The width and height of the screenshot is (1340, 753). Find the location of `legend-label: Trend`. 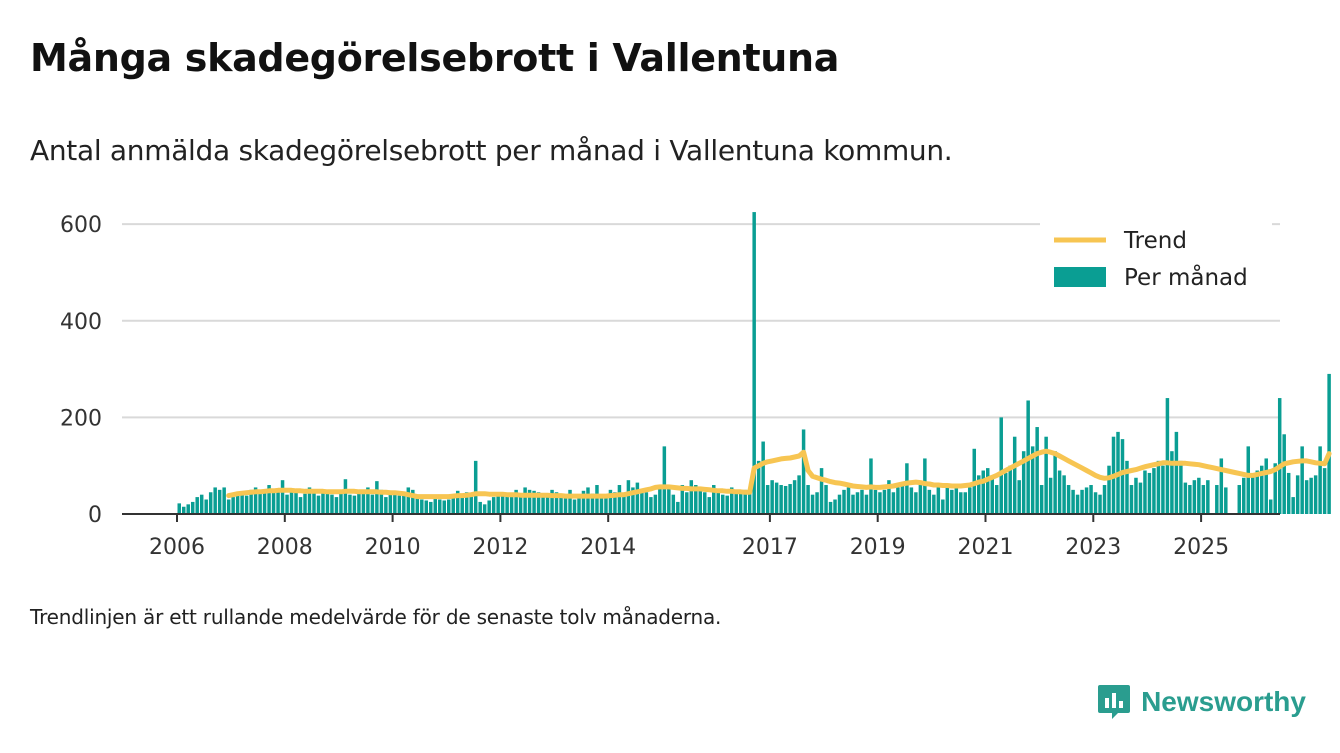

legend-label: Trend is located at coordinates (1155, 241).